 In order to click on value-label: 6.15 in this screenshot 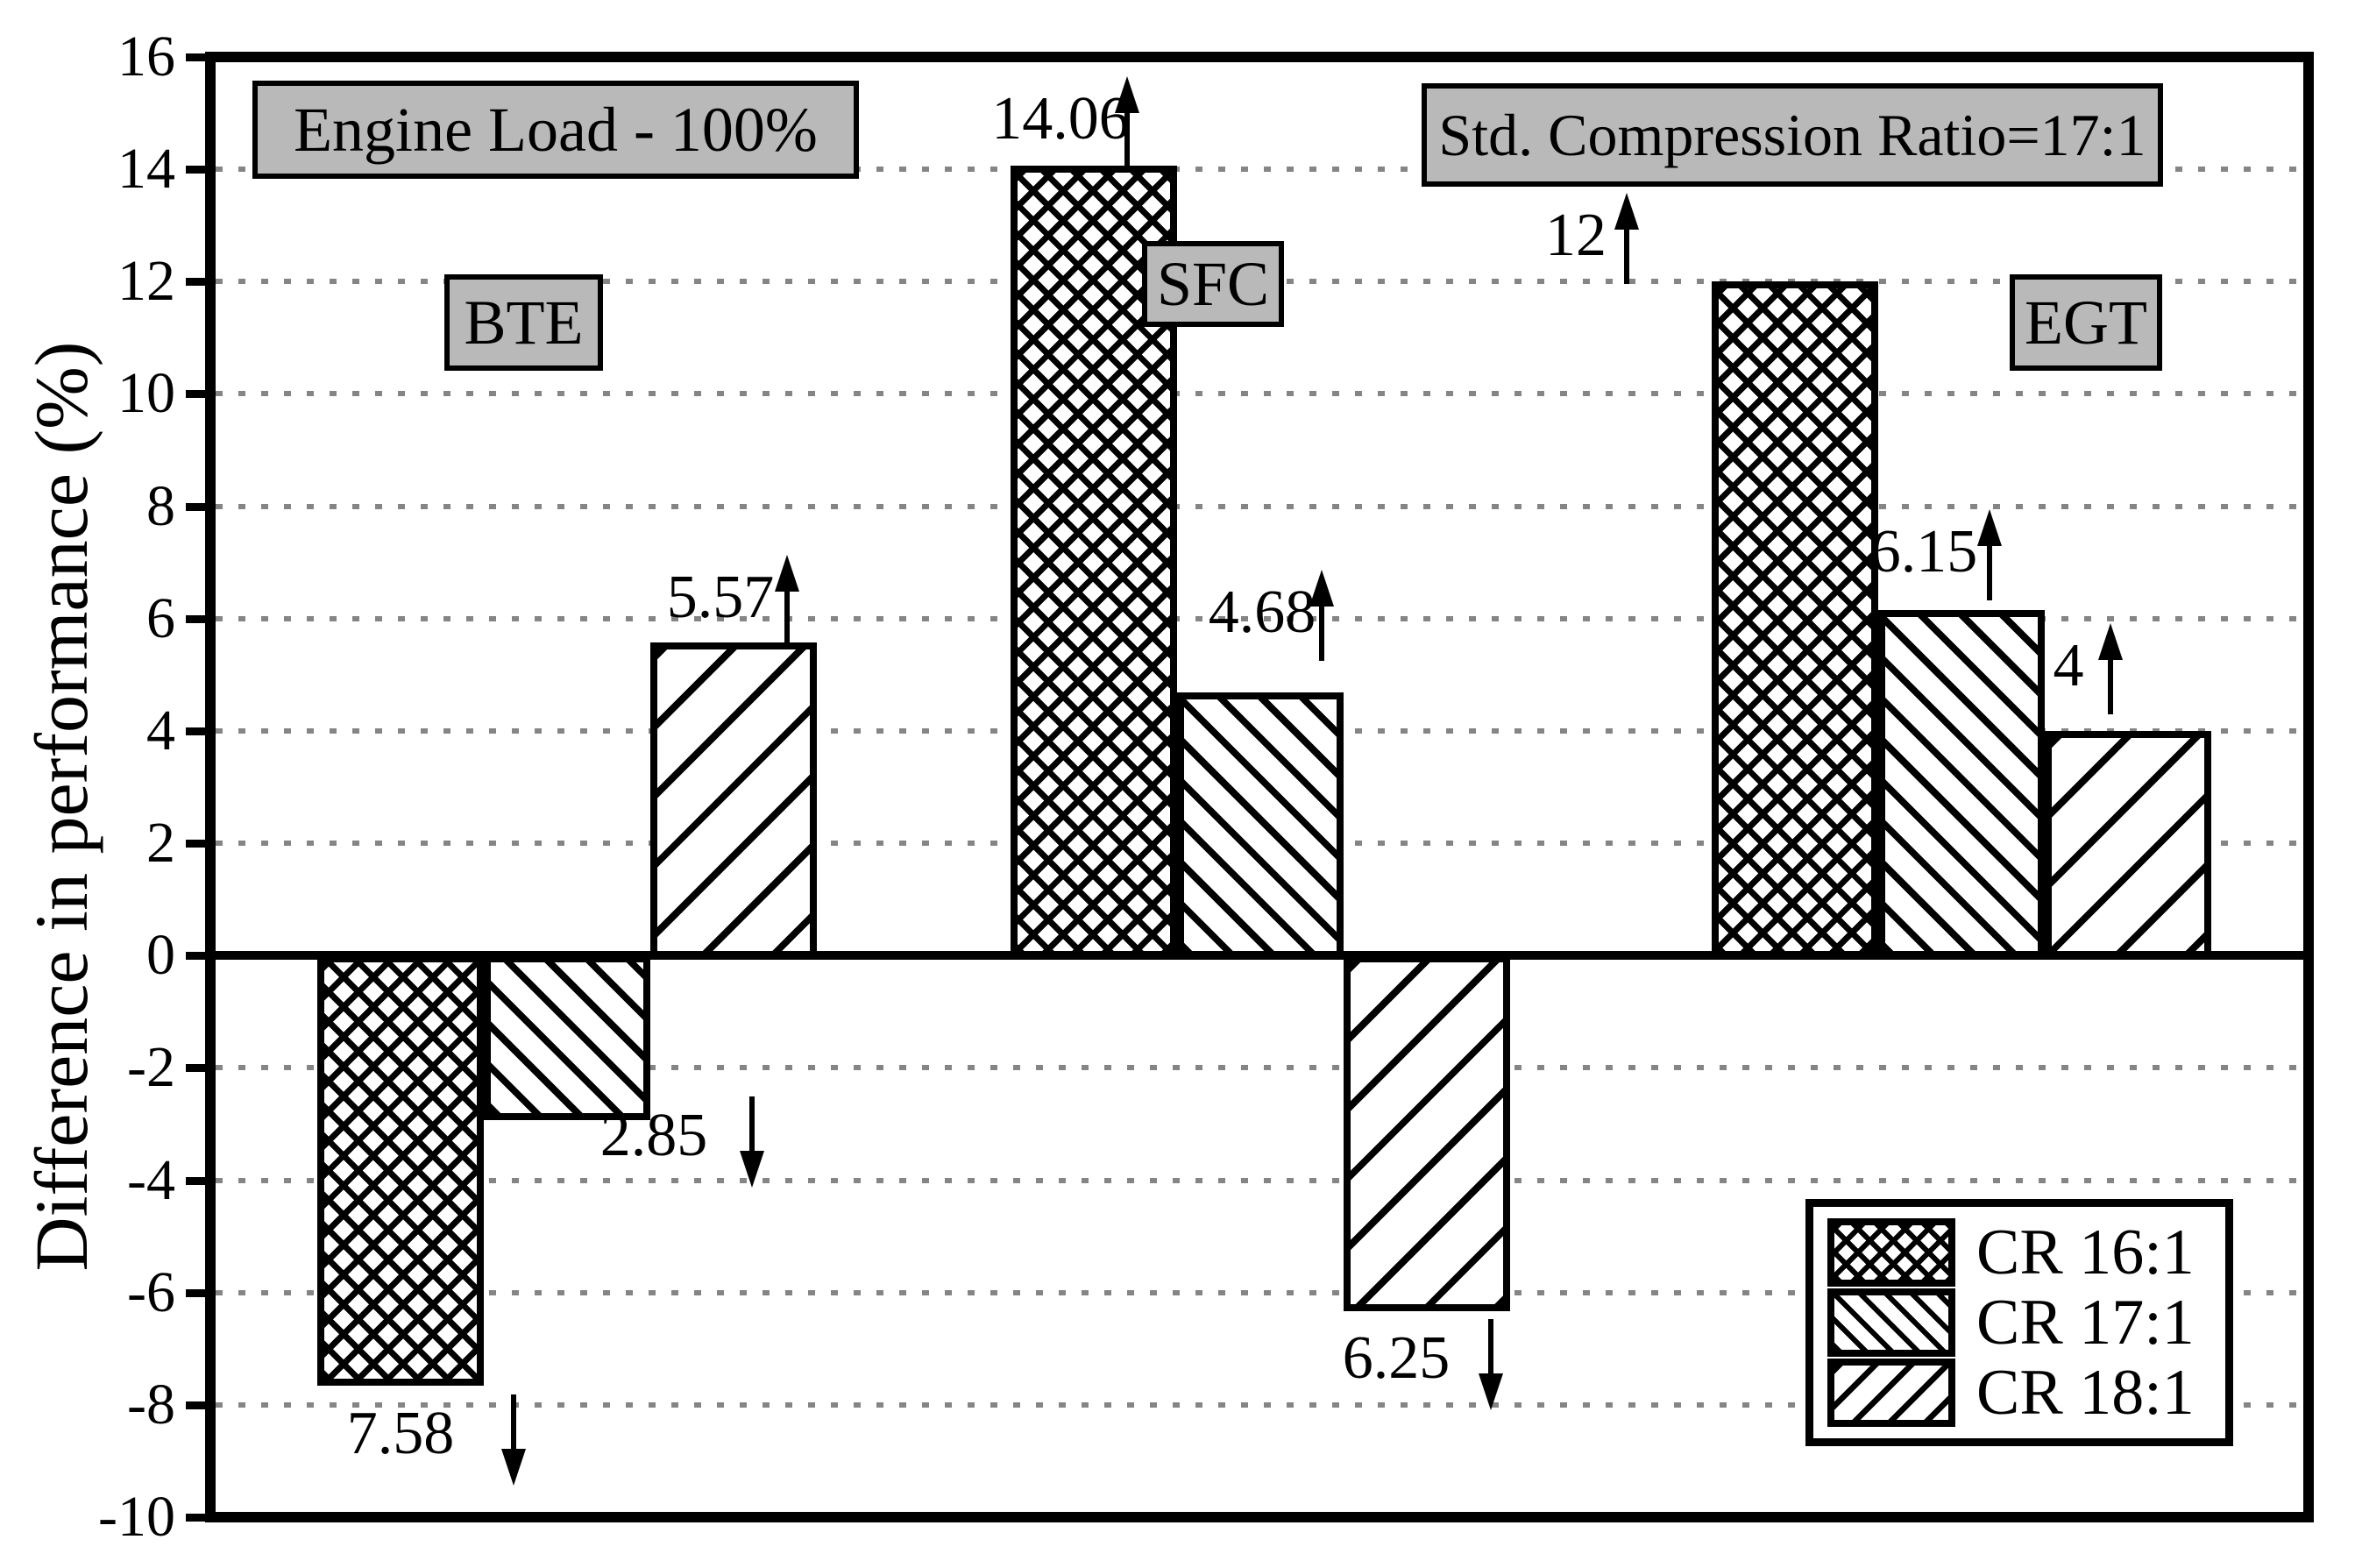, I will do `click(1923, 551)`.